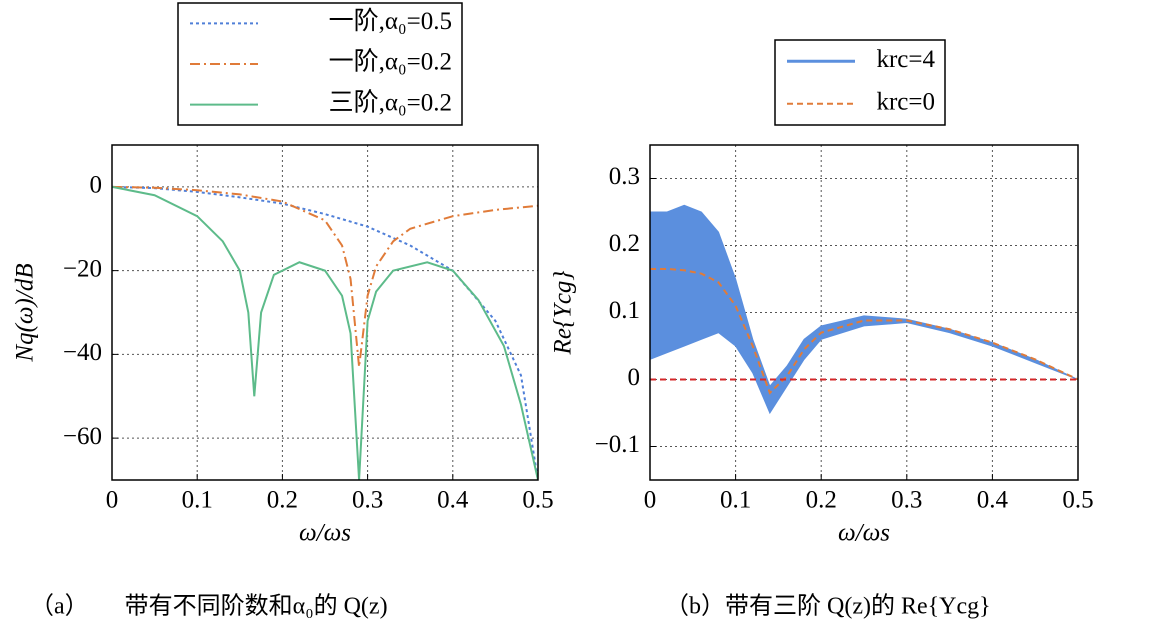 This screenshot has width=1156, height=632. I want to click on y-tick-label: −20, so click(82, 268).